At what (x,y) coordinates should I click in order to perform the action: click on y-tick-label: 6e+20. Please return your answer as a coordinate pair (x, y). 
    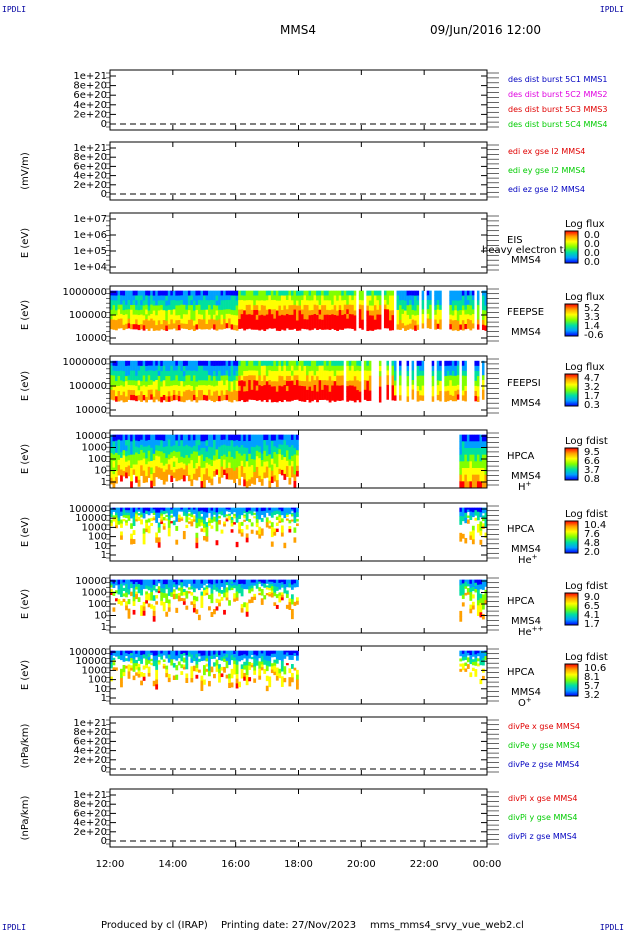
    Looking at the image, I should click on (90, 741).